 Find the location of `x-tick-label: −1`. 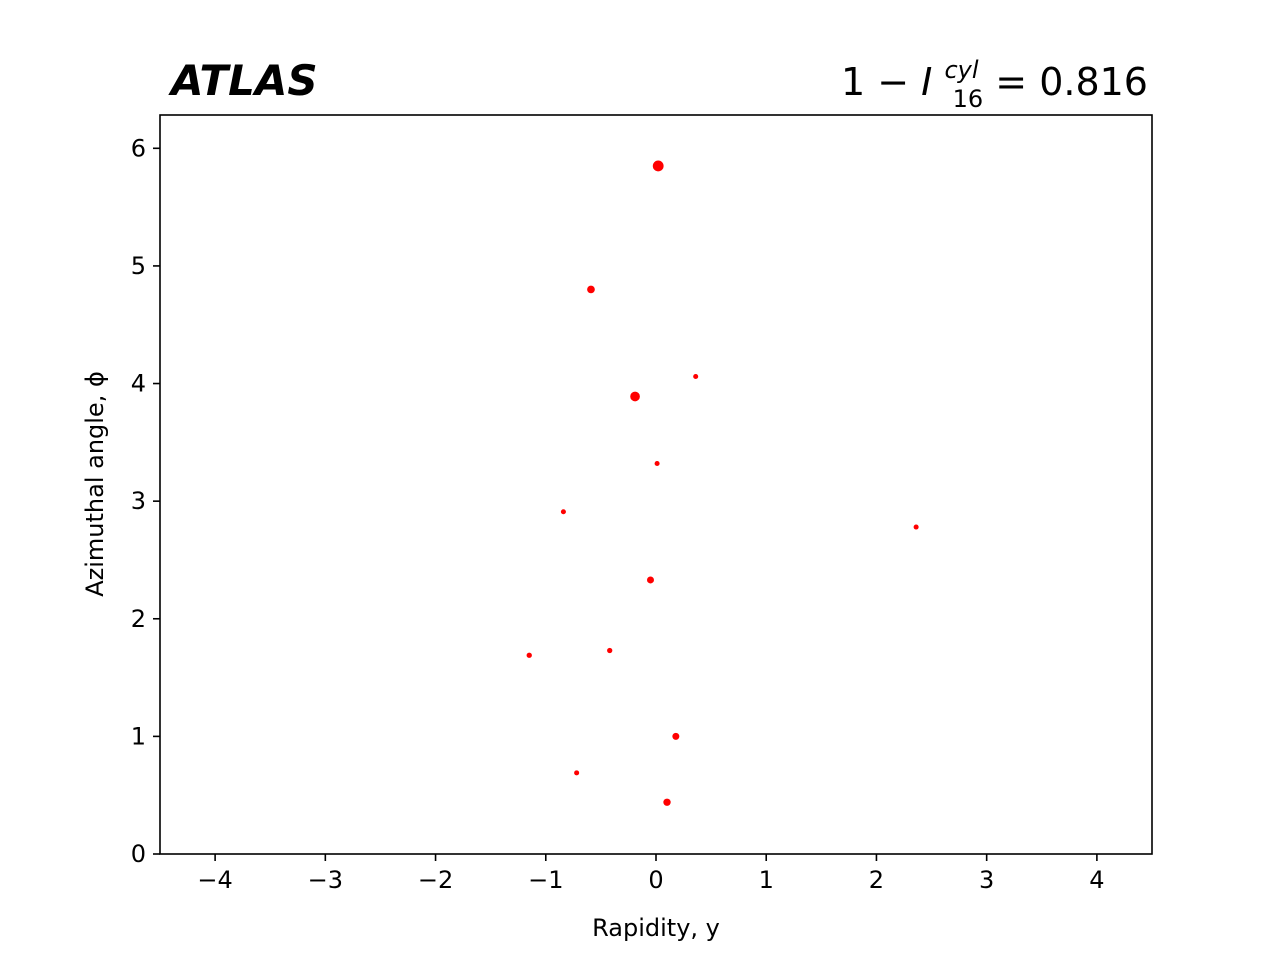

x-tick-label: −1 is located at coordinates (545, 880).